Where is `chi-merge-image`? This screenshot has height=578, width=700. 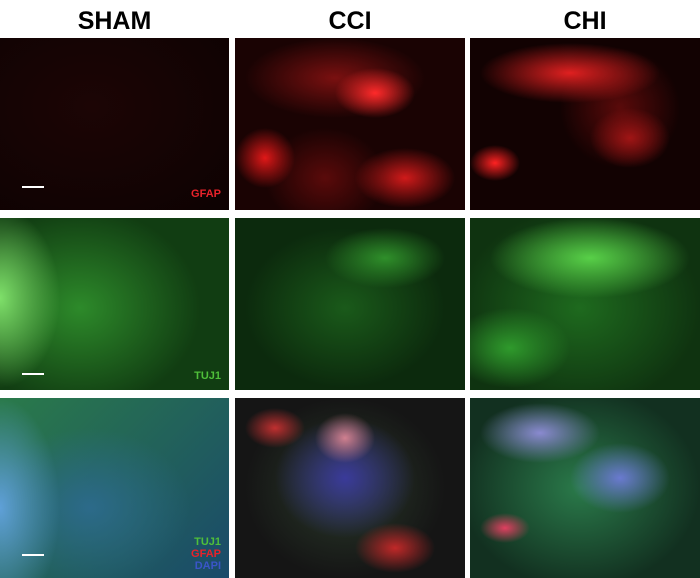 chi-merge-image is located at coordinates (585, 488).